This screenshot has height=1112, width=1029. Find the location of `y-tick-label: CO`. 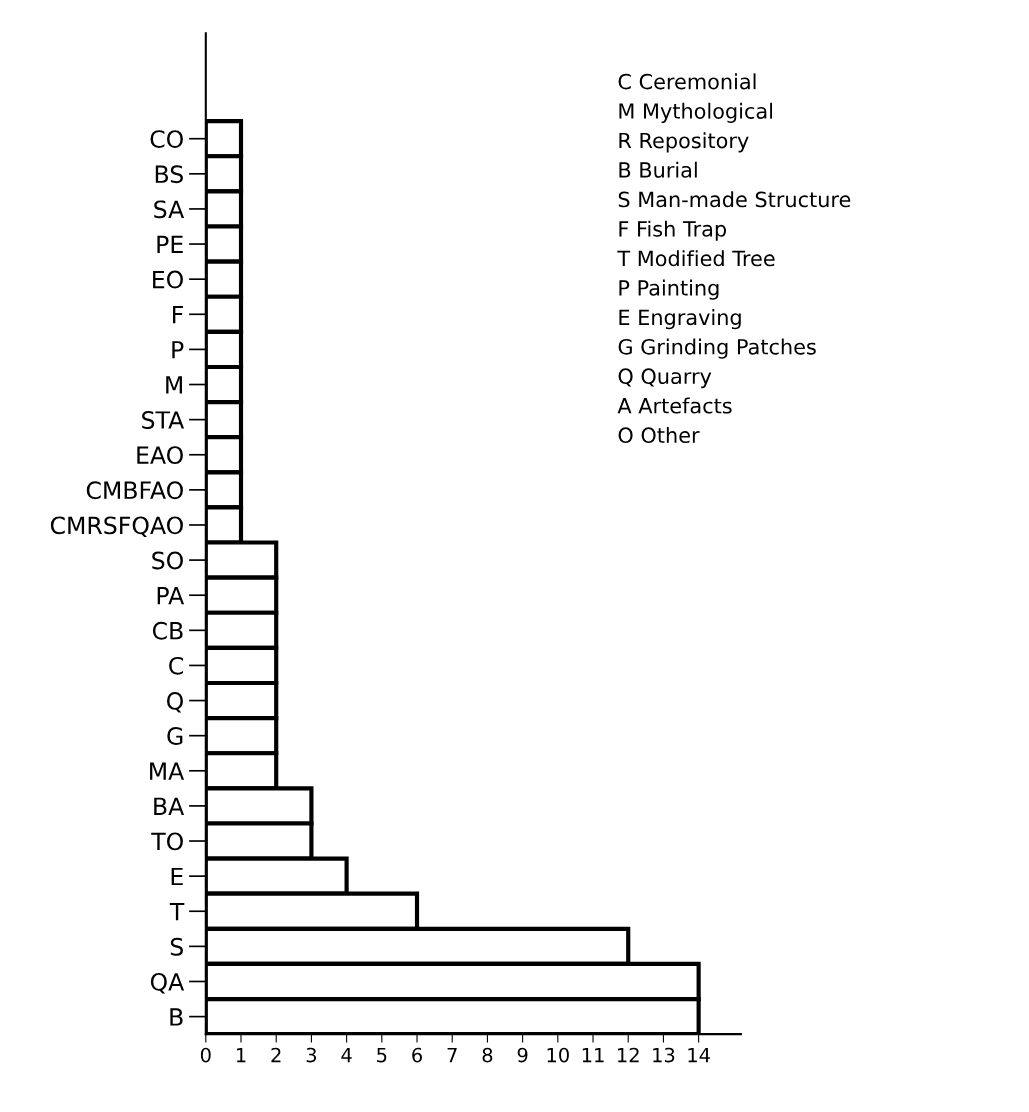

y-tick-label: CO is located at coordinates (166, 139).